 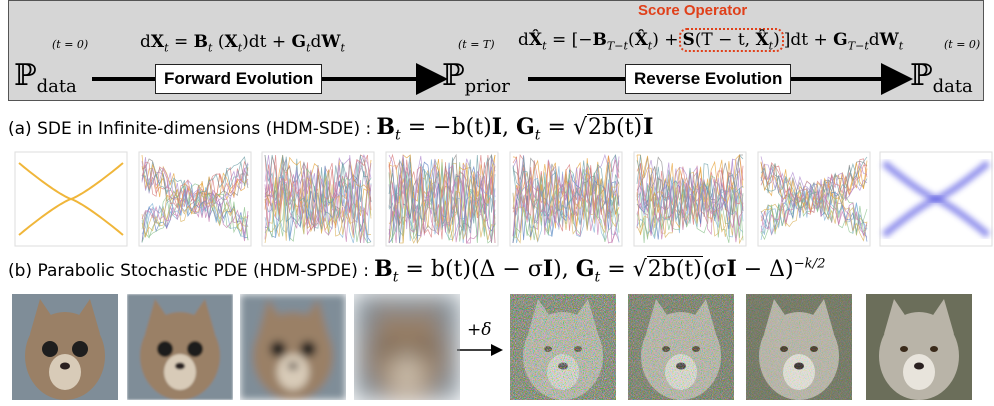 I want to click on eq-token: T−t, so click(x=617, y=46).